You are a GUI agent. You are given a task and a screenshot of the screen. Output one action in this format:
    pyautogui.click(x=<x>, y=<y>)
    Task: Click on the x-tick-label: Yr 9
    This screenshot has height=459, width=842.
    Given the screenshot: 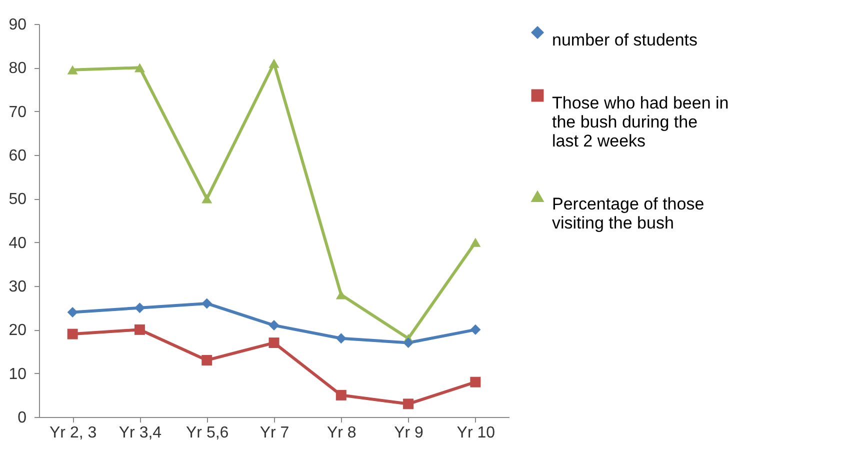 What is the action you would take?
    pyautogui.click(x=409, y=433)
    